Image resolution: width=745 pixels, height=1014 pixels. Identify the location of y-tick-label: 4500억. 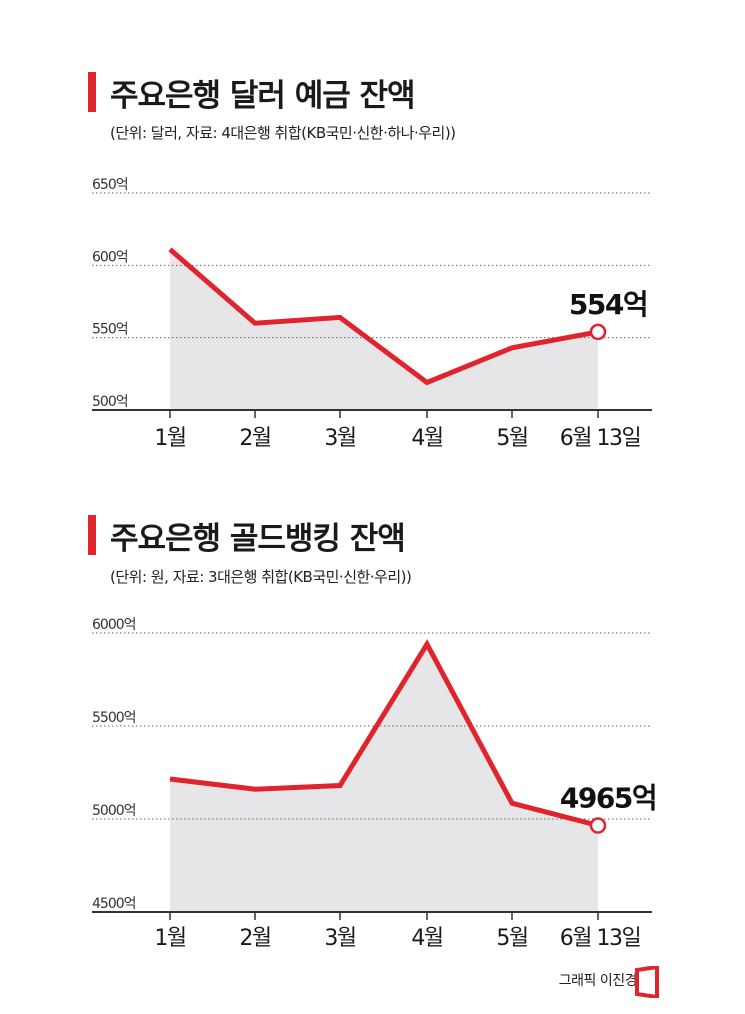
(114, 904).